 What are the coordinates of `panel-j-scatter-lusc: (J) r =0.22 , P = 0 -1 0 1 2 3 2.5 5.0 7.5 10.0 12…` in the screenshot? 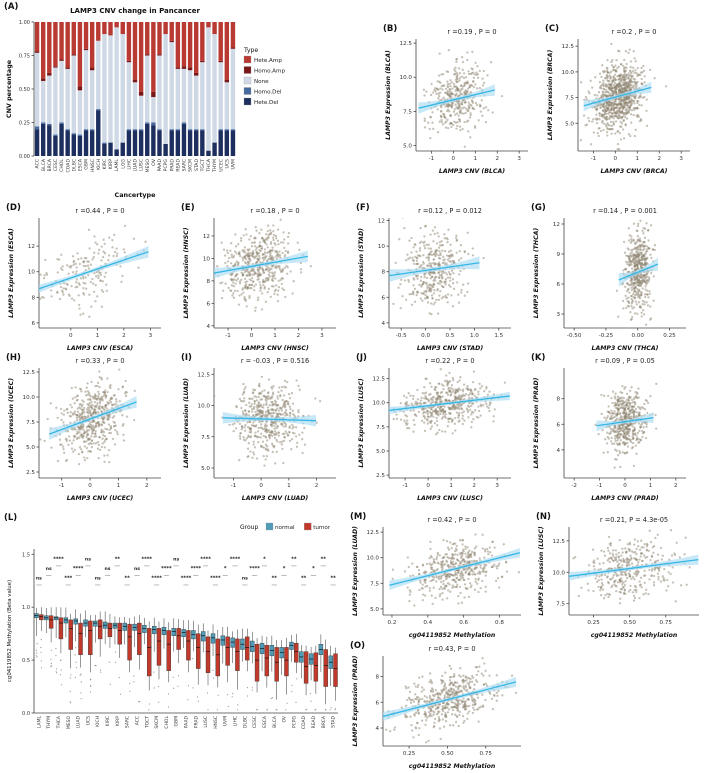 It's located at (437, 428).